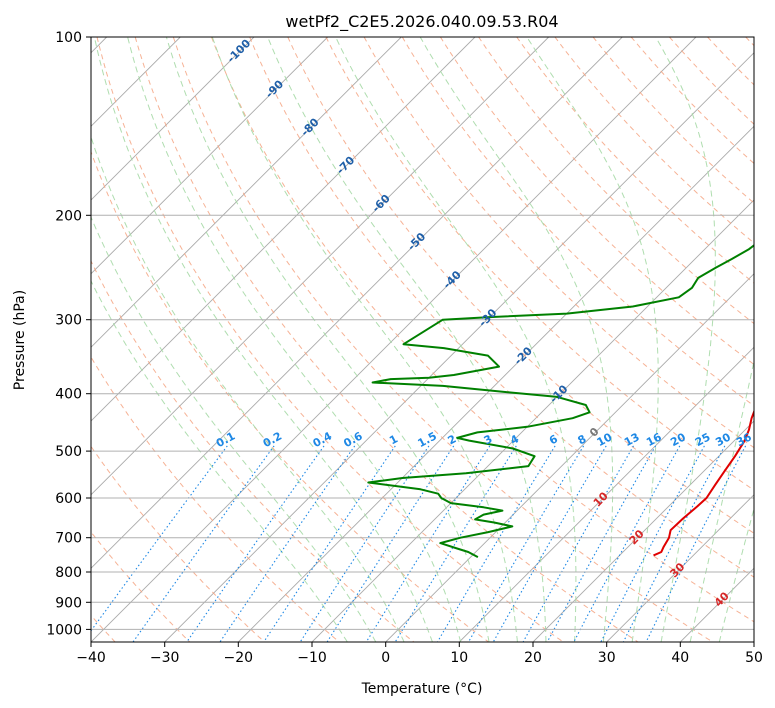 Image resolution: width=775 pixels, height=708 pixels. Describe the element at coordinates (64, 630) in the screenshot. I see `y-tick-label: 1000` at that location.